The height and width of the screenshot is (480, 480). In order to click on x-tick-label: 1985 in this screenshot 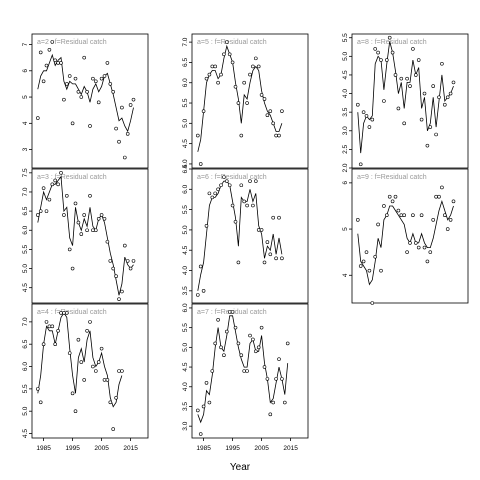, I will do `click(203, 448)`.